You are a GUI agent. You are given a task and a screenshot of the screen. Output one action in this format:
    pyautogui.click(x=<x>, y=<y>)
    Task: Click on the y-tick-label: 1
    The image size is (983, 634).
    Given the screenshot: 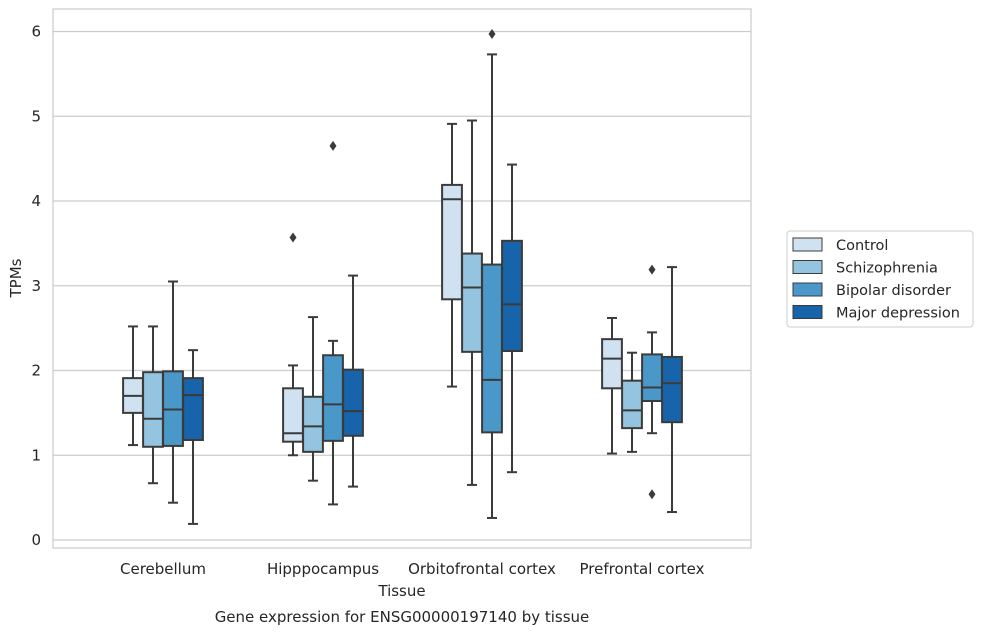 What is the action you would take?
    pyautogui.click(x=36, y=455)
    